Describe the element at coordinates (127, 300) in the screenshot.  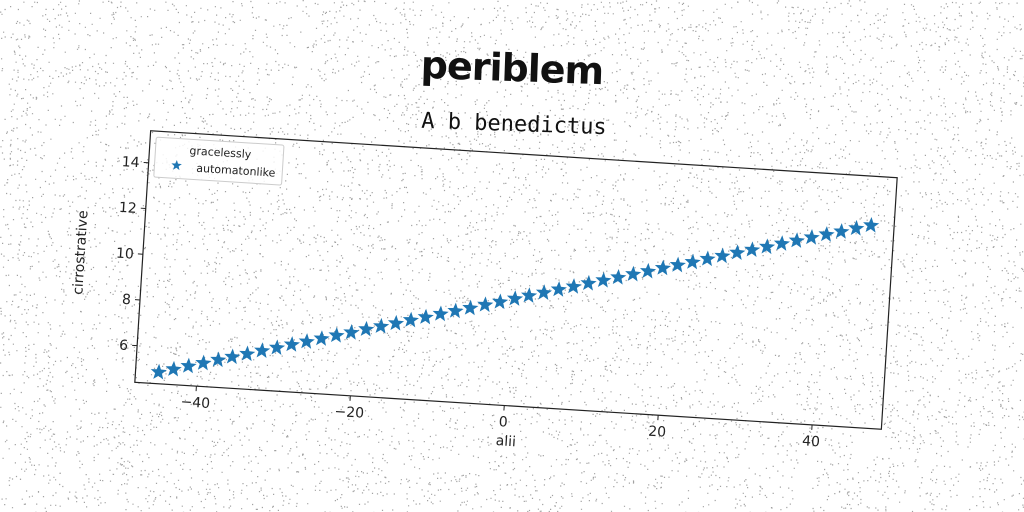
I see `y-tick-label: 8` at that location.